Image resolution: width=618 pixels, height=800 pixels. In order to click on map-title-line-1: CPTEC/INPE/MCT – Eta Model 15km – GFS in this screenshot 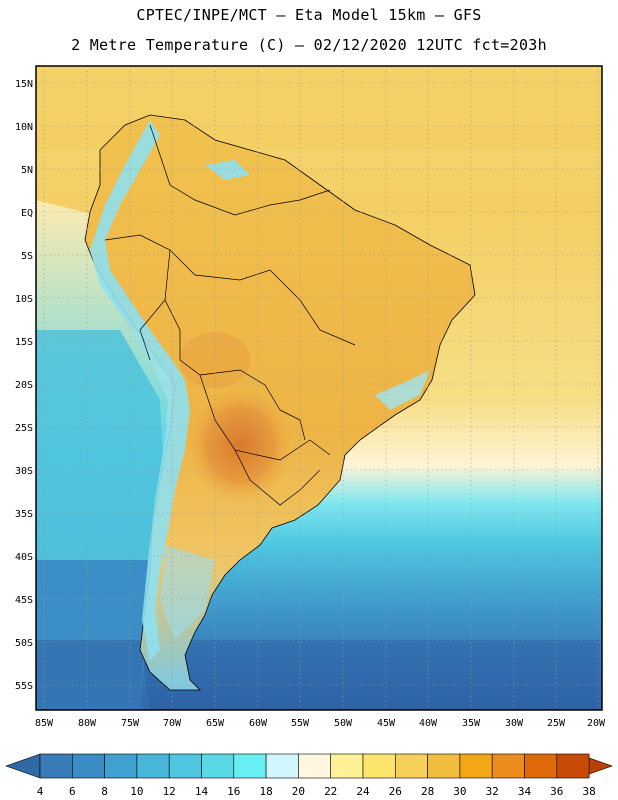, I will do `click(309, 15)`.